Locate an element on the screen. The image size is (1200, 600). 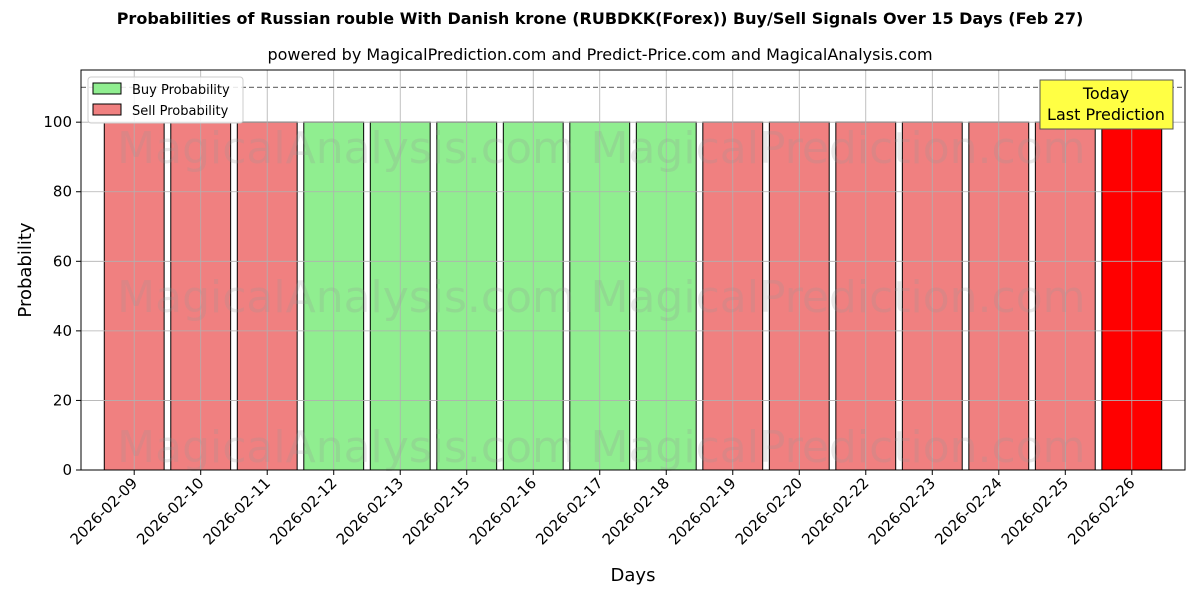
x-tick-label: 2026-02-25 is located at coordinates (1035, 511).